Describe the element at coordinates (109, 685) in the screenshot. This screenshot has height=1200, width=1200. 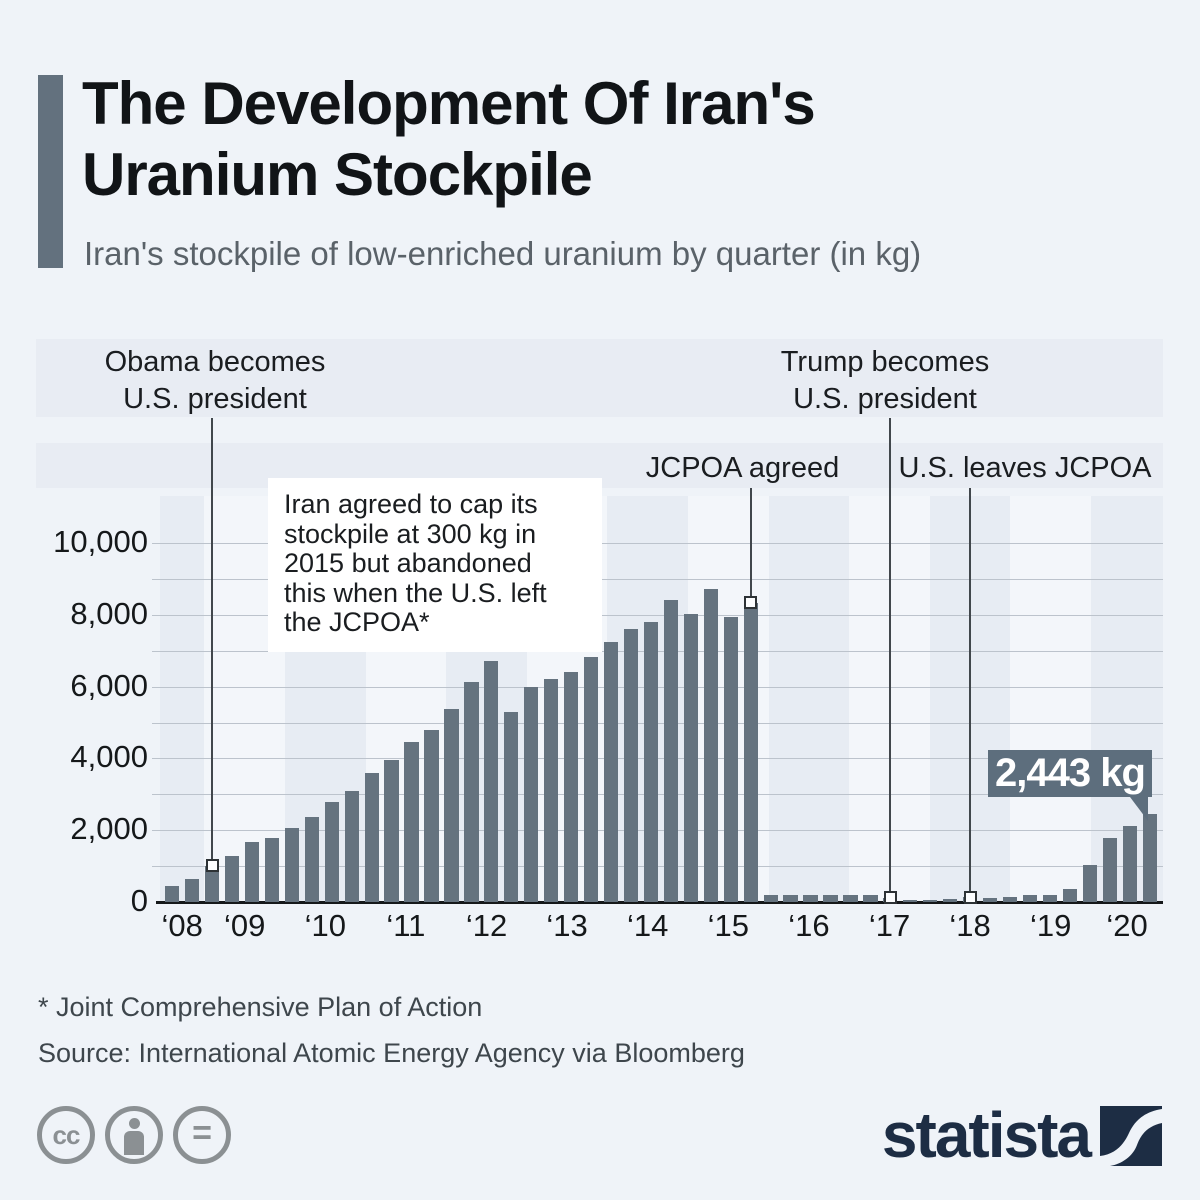
I see `y-tick-label: 6,000` at that location.